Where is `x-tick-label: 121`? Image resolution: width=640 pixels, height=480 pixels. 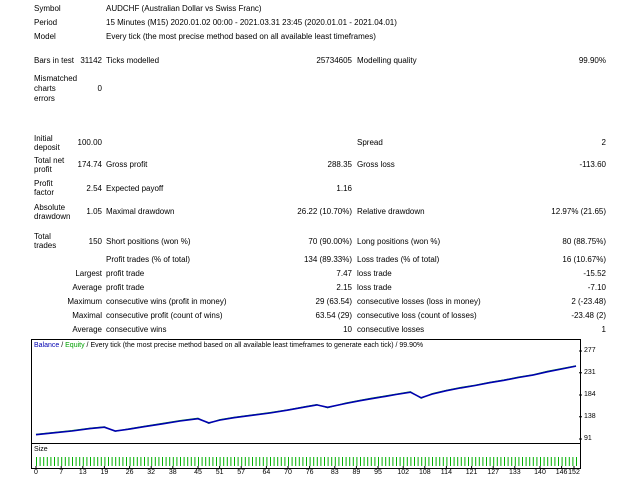
x-tick-label: 121 is located at coordinates (471, 472).